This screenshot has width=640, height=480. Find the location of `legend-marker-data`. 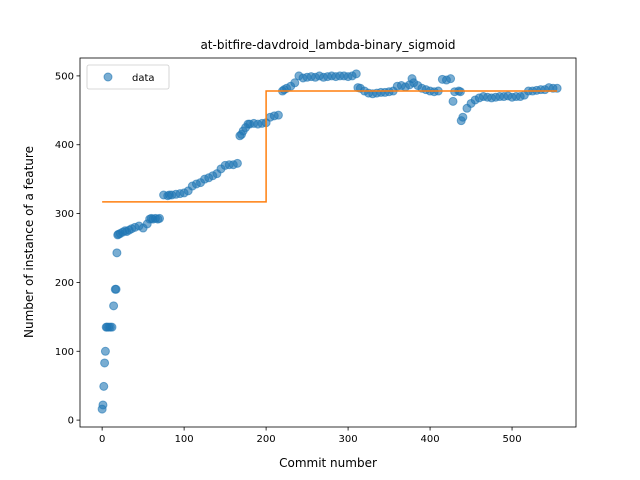

legend-marker-data is located at coordinates (108, 77).